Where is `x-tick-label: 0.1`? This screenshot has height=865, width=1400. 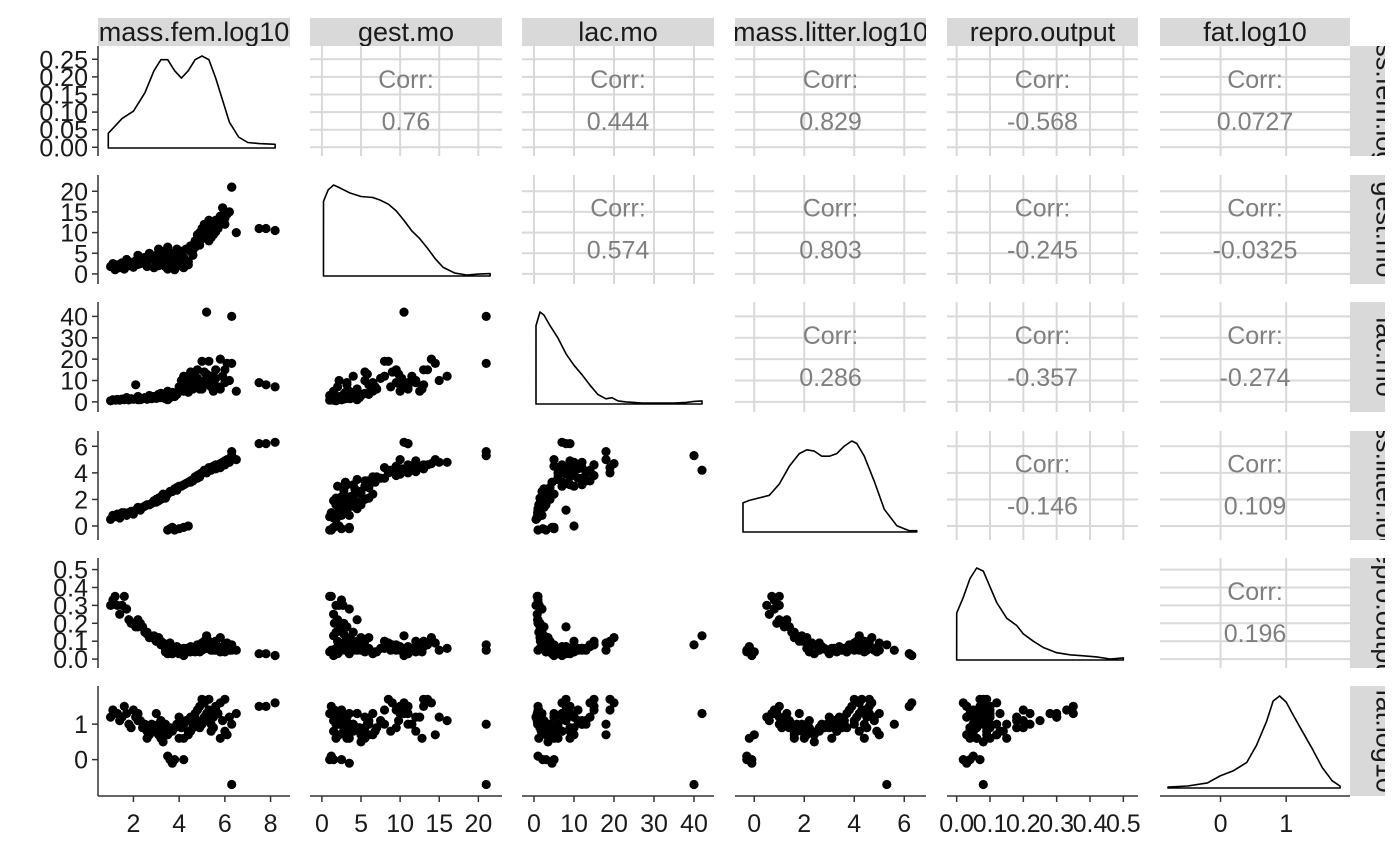 x-tick-label: 0.1 is located at coordinates (990, 824).